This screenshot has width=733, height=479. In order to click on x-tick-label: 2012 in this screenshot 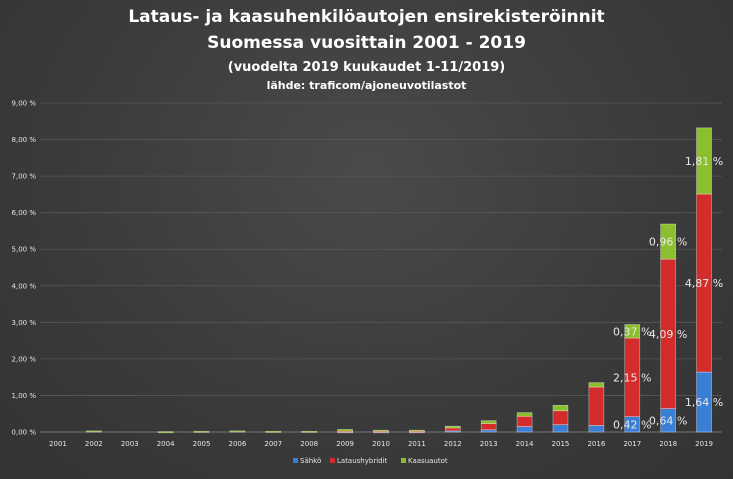, I will do `click(453, 444)`.